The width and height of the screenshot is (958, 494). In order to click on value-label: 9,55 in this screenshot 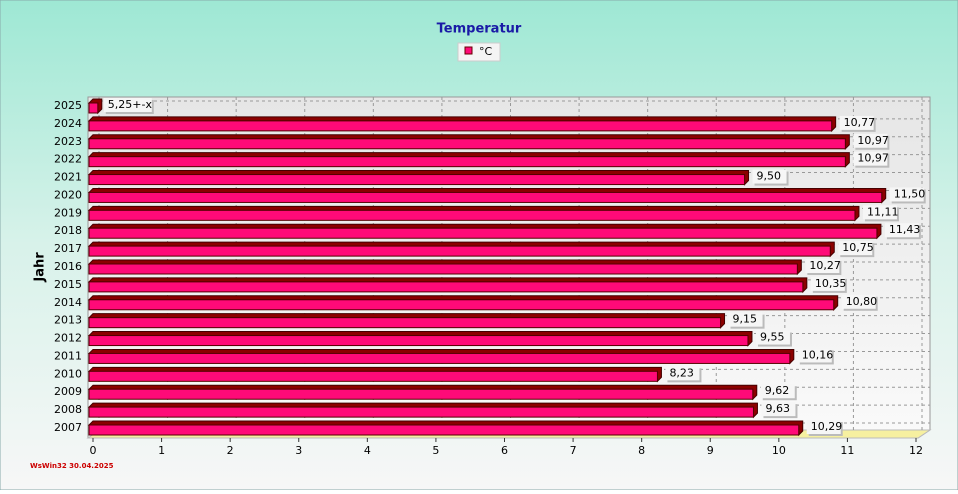, I will do `click(772, 337)`.